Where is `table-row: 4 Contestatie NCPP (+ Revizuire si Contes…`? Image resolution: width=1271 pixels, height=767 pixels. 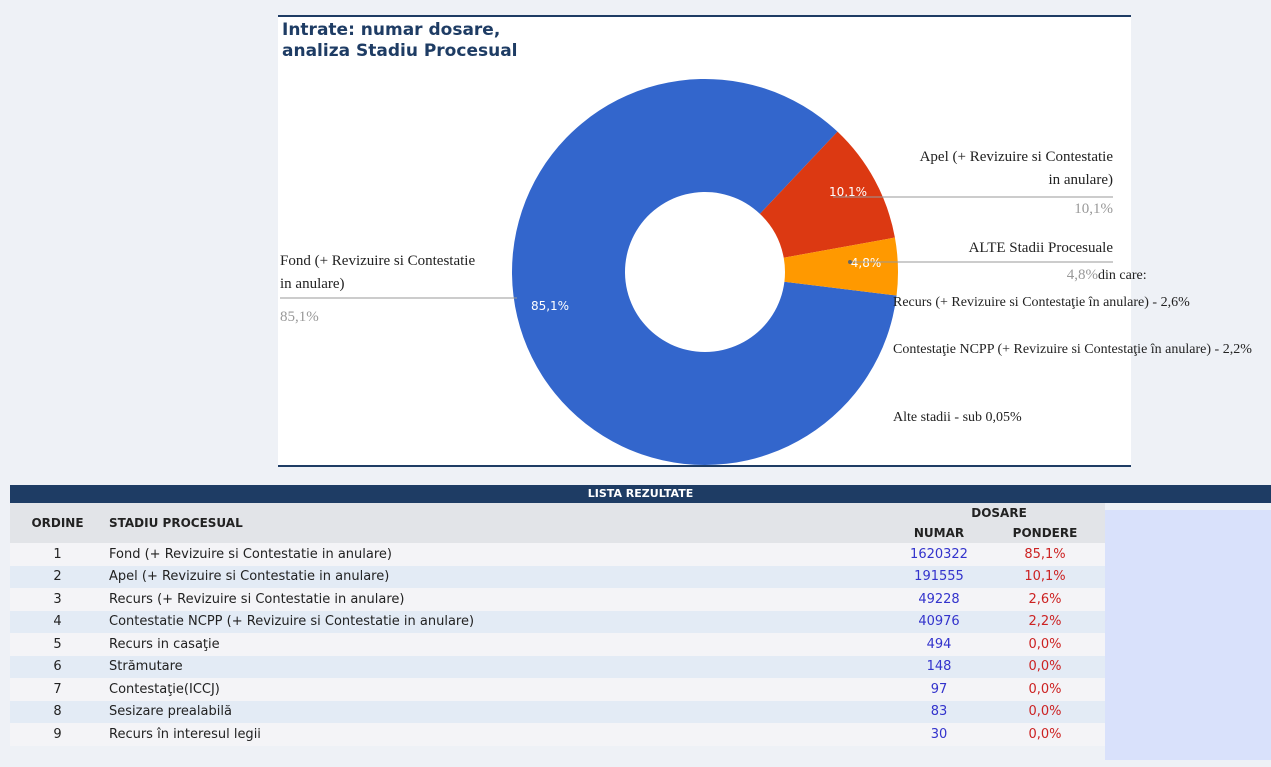 table-row: 4 Contestatie NCPP (+ Revizuire si Contes… is located at coordinates (557, 621).